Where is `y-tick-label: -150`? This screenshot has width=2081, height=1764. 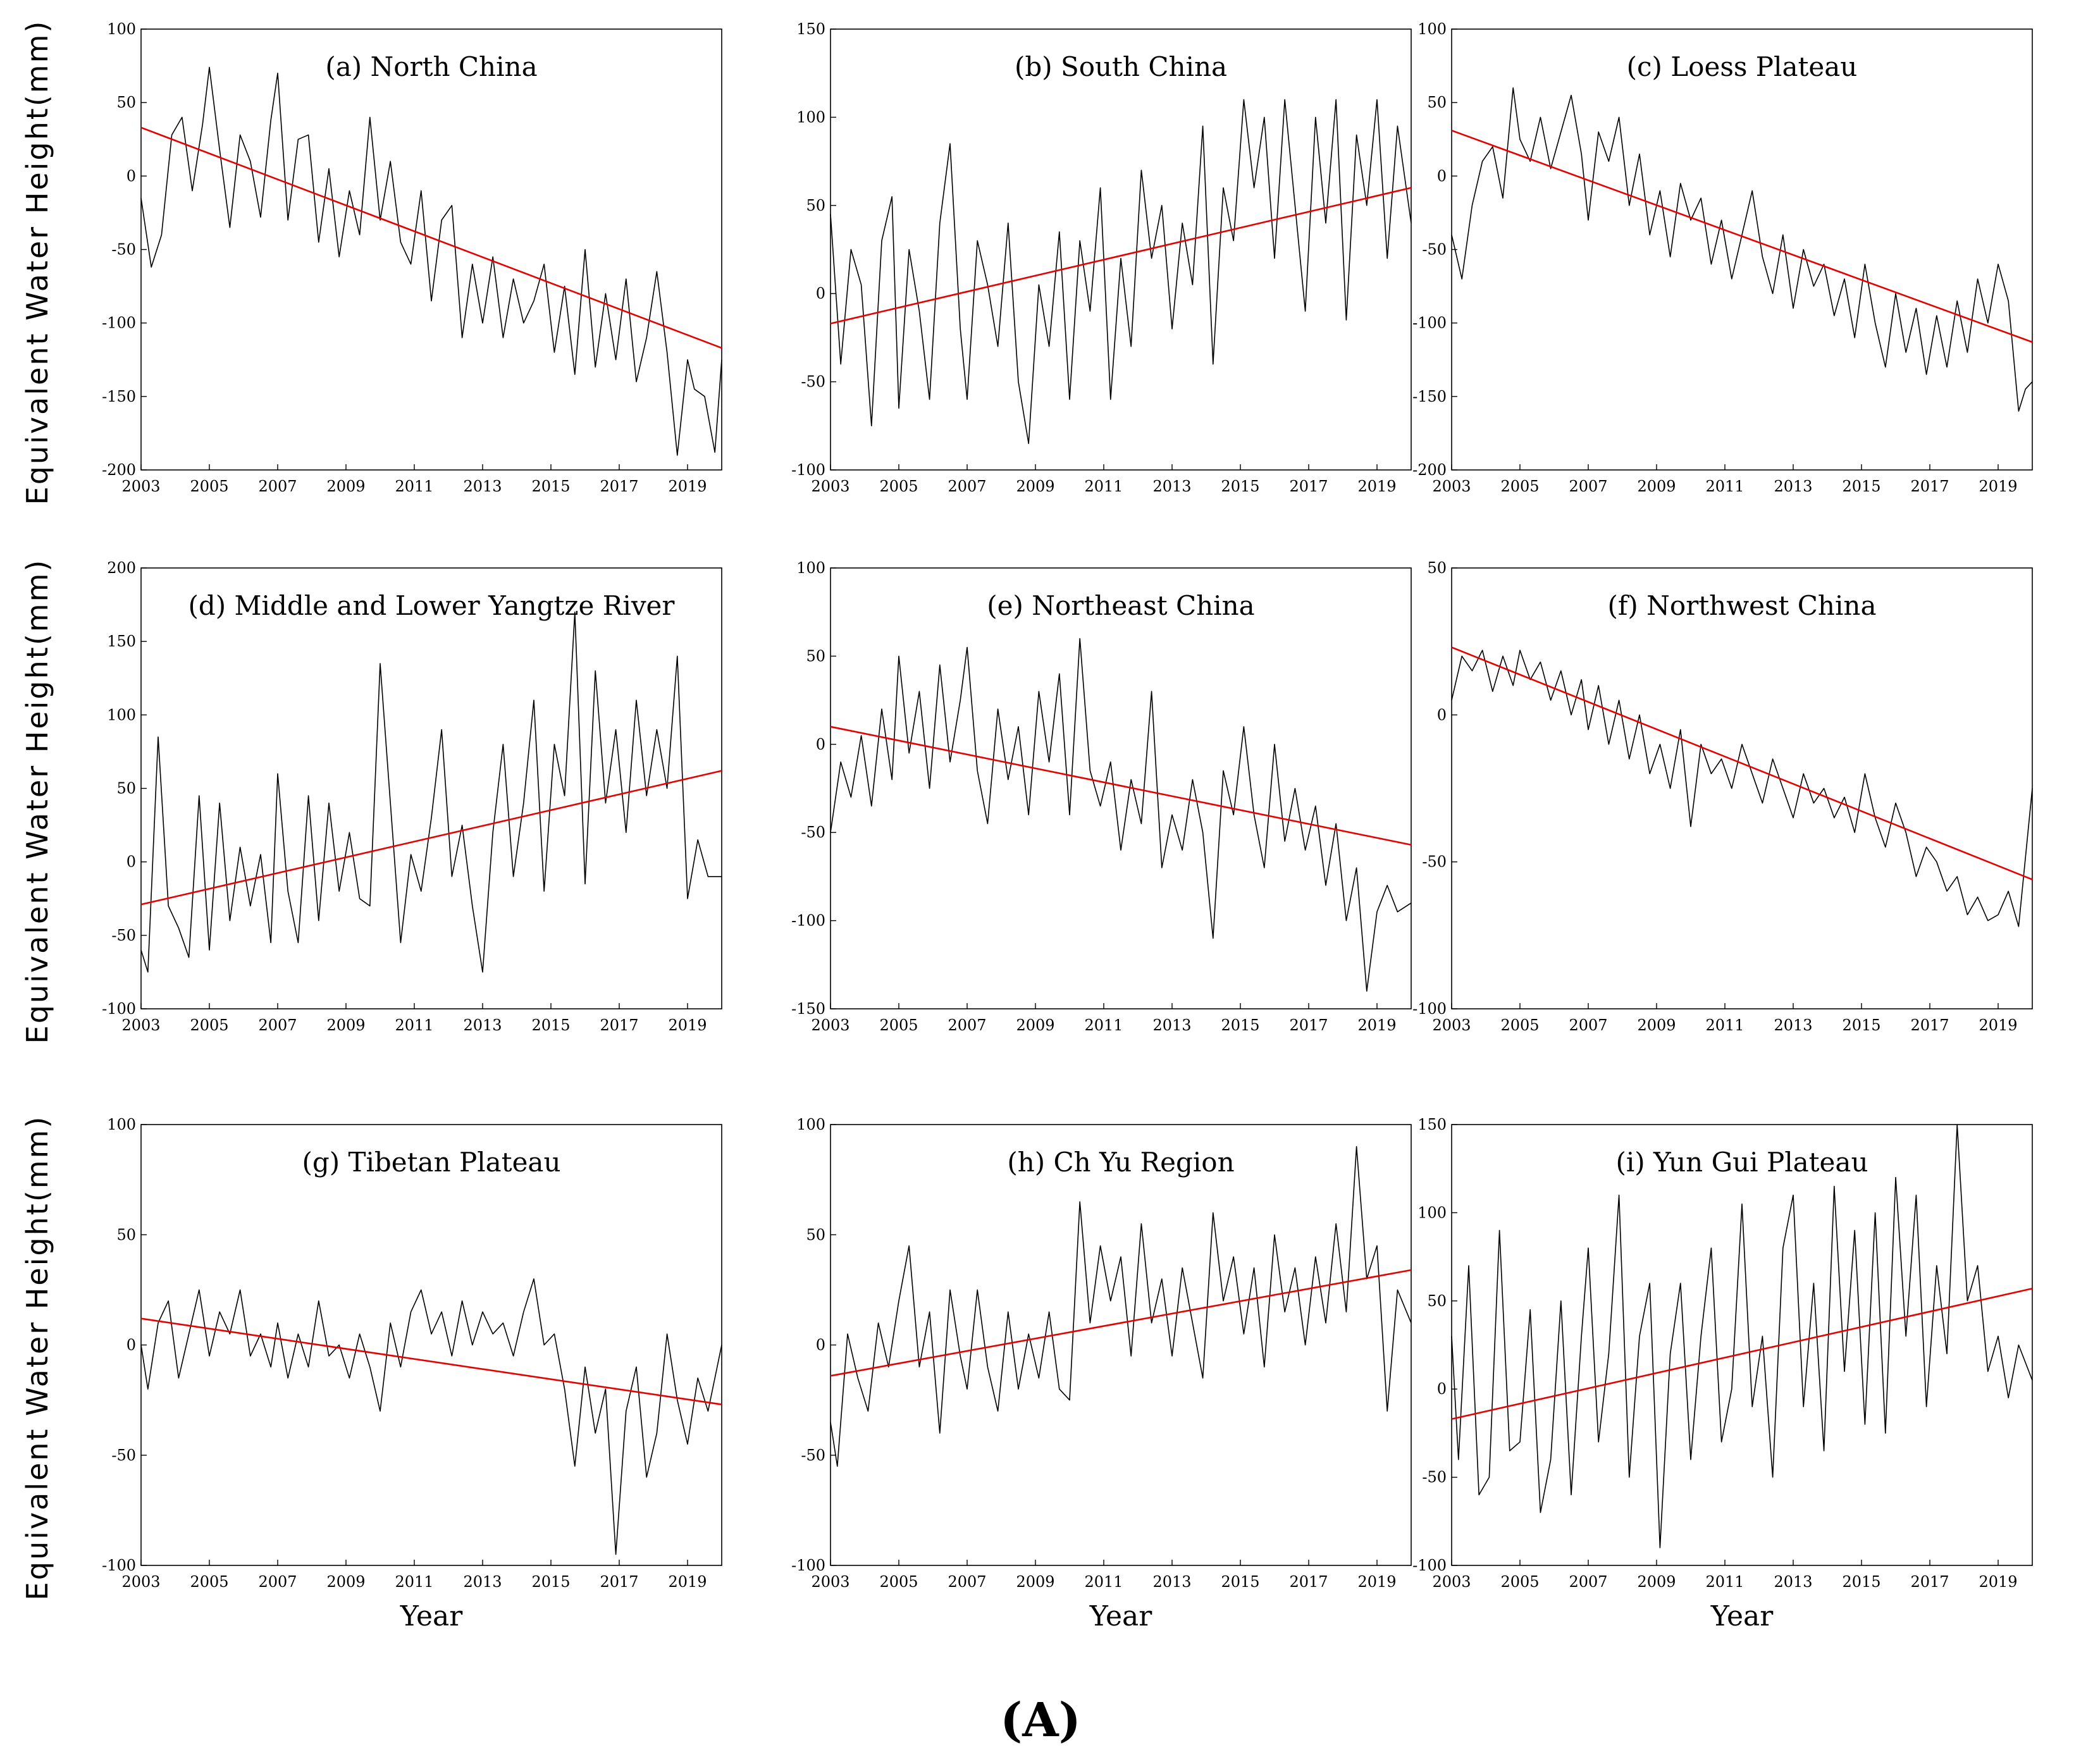 y-tick-label: -150 is located at coordinates (119, 397).